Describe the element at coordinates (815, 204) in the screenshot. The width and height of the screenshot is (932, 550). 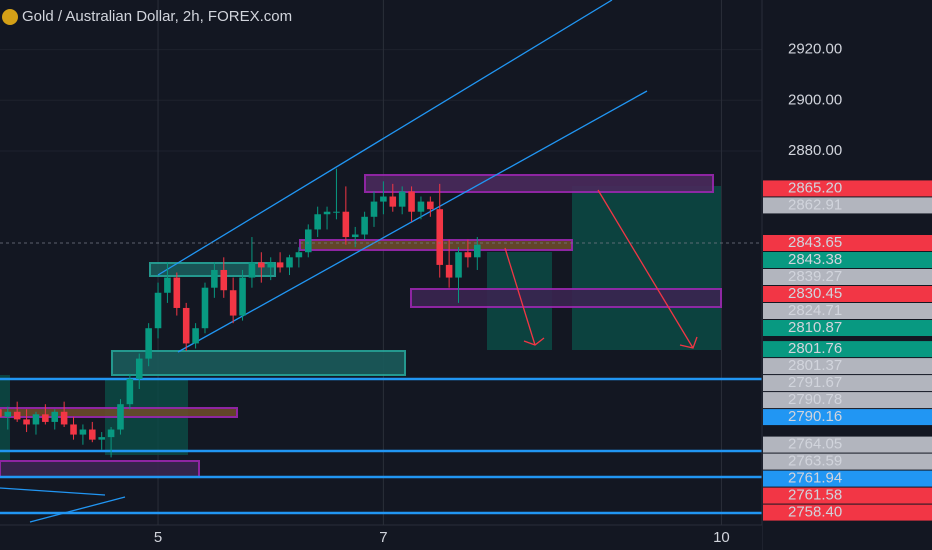
I see `price-badge-label: 2862.91` at that location.